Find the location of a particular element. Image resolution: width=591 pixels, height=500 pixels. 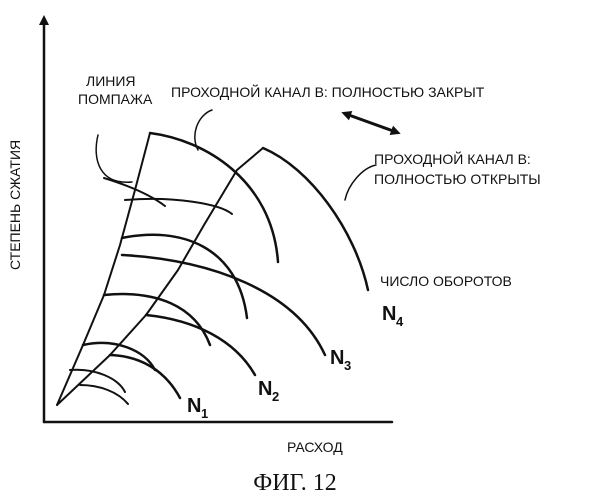

speed-label-n4: N 4 is located at coordinates (393, 316).